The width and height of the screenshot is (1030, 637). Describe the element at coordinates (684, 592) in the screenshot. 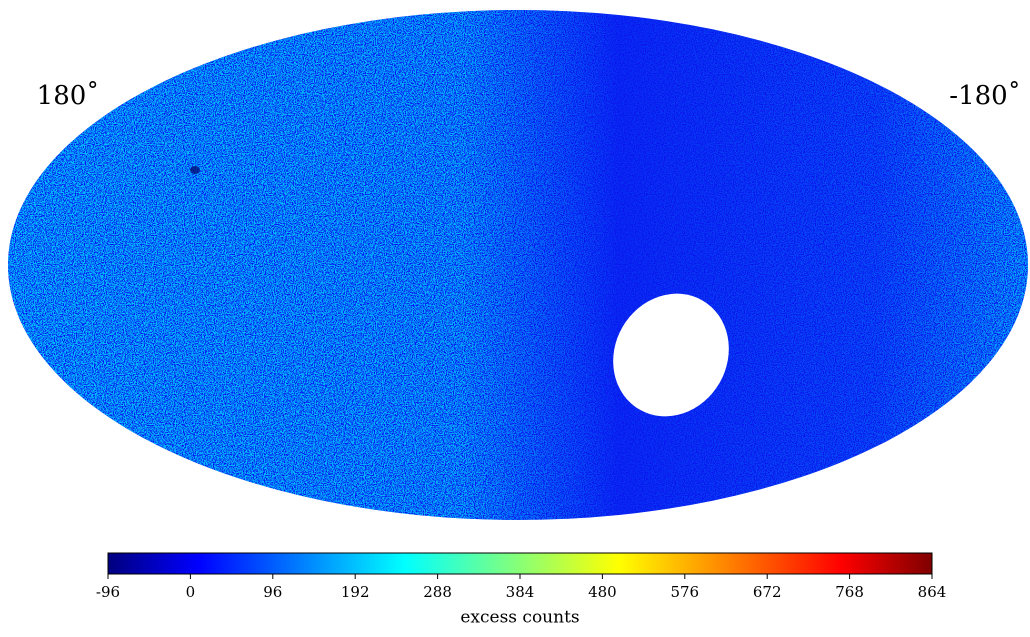

I see `colorbar-tick-label: 576` at that location.